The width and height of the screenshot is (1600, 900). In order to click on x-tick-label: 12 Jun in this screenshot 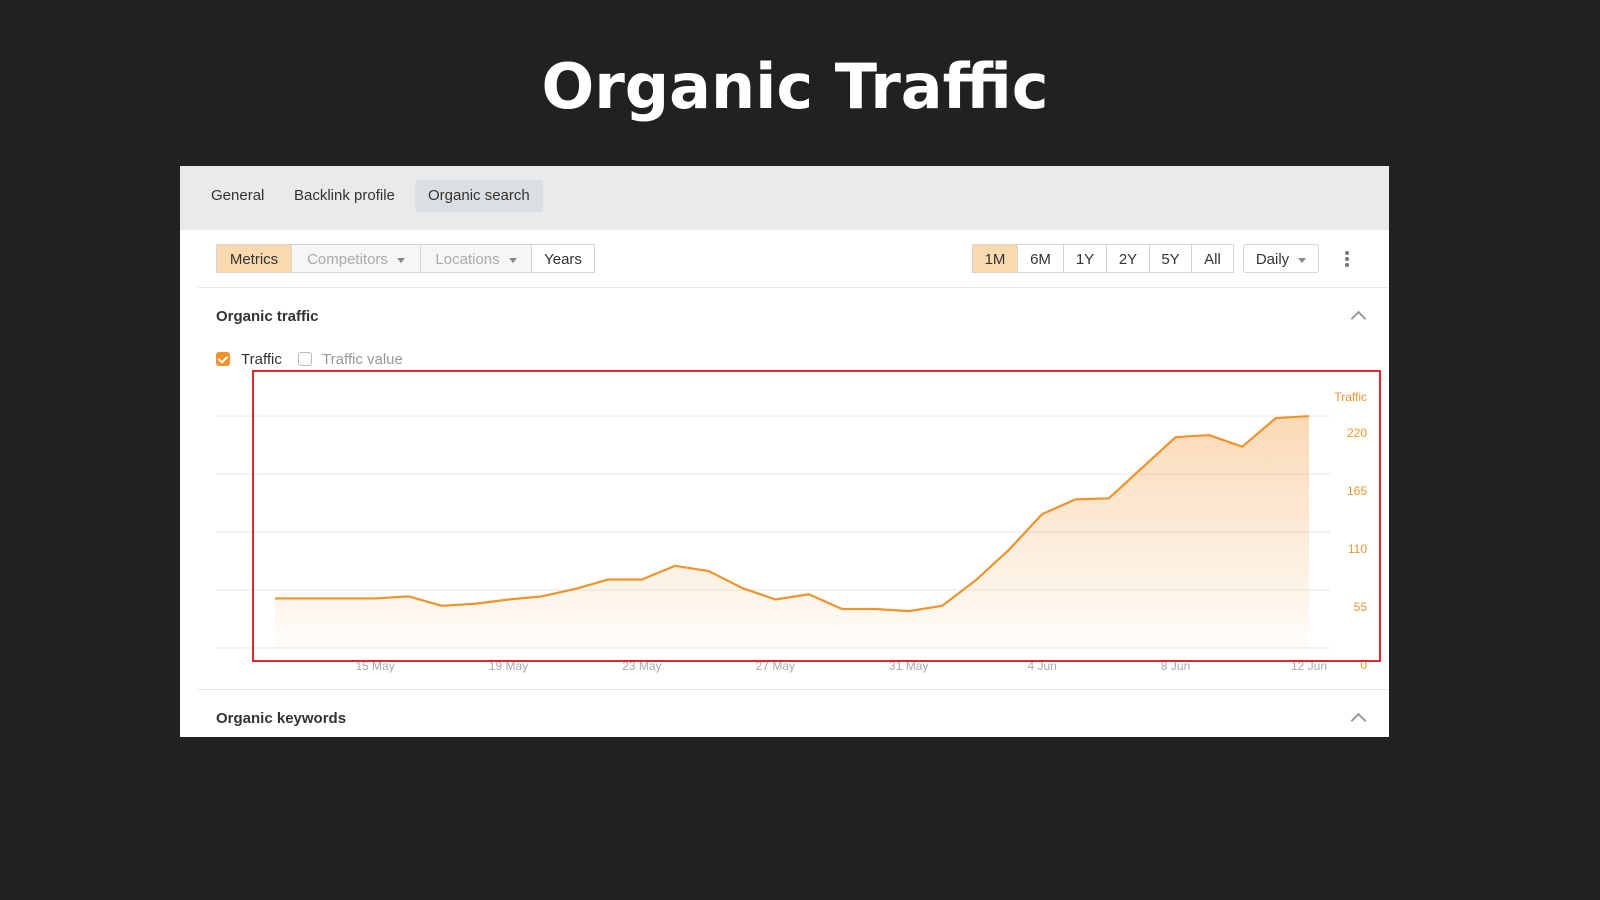, I will do `click(1309, 666)`.